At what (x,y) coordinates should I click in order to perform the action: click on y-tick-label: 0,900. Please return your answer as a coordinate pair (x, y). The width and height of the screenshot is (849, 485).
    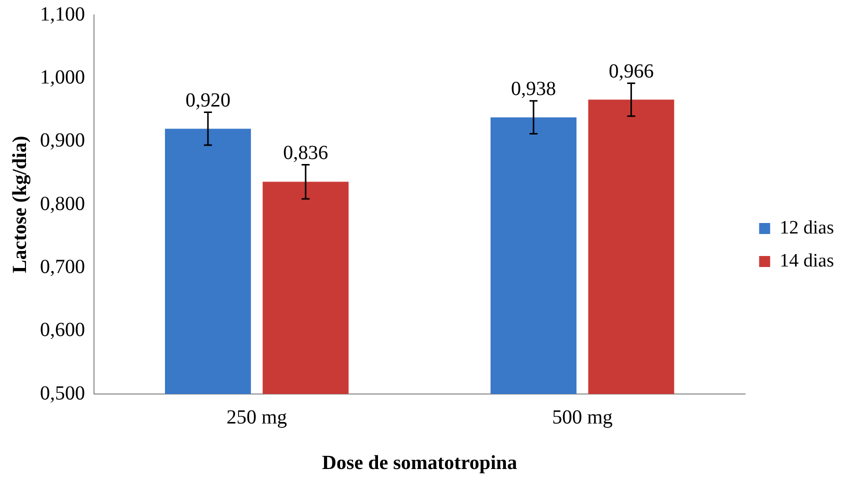
    Looking at the image, I should click on (62, 141).